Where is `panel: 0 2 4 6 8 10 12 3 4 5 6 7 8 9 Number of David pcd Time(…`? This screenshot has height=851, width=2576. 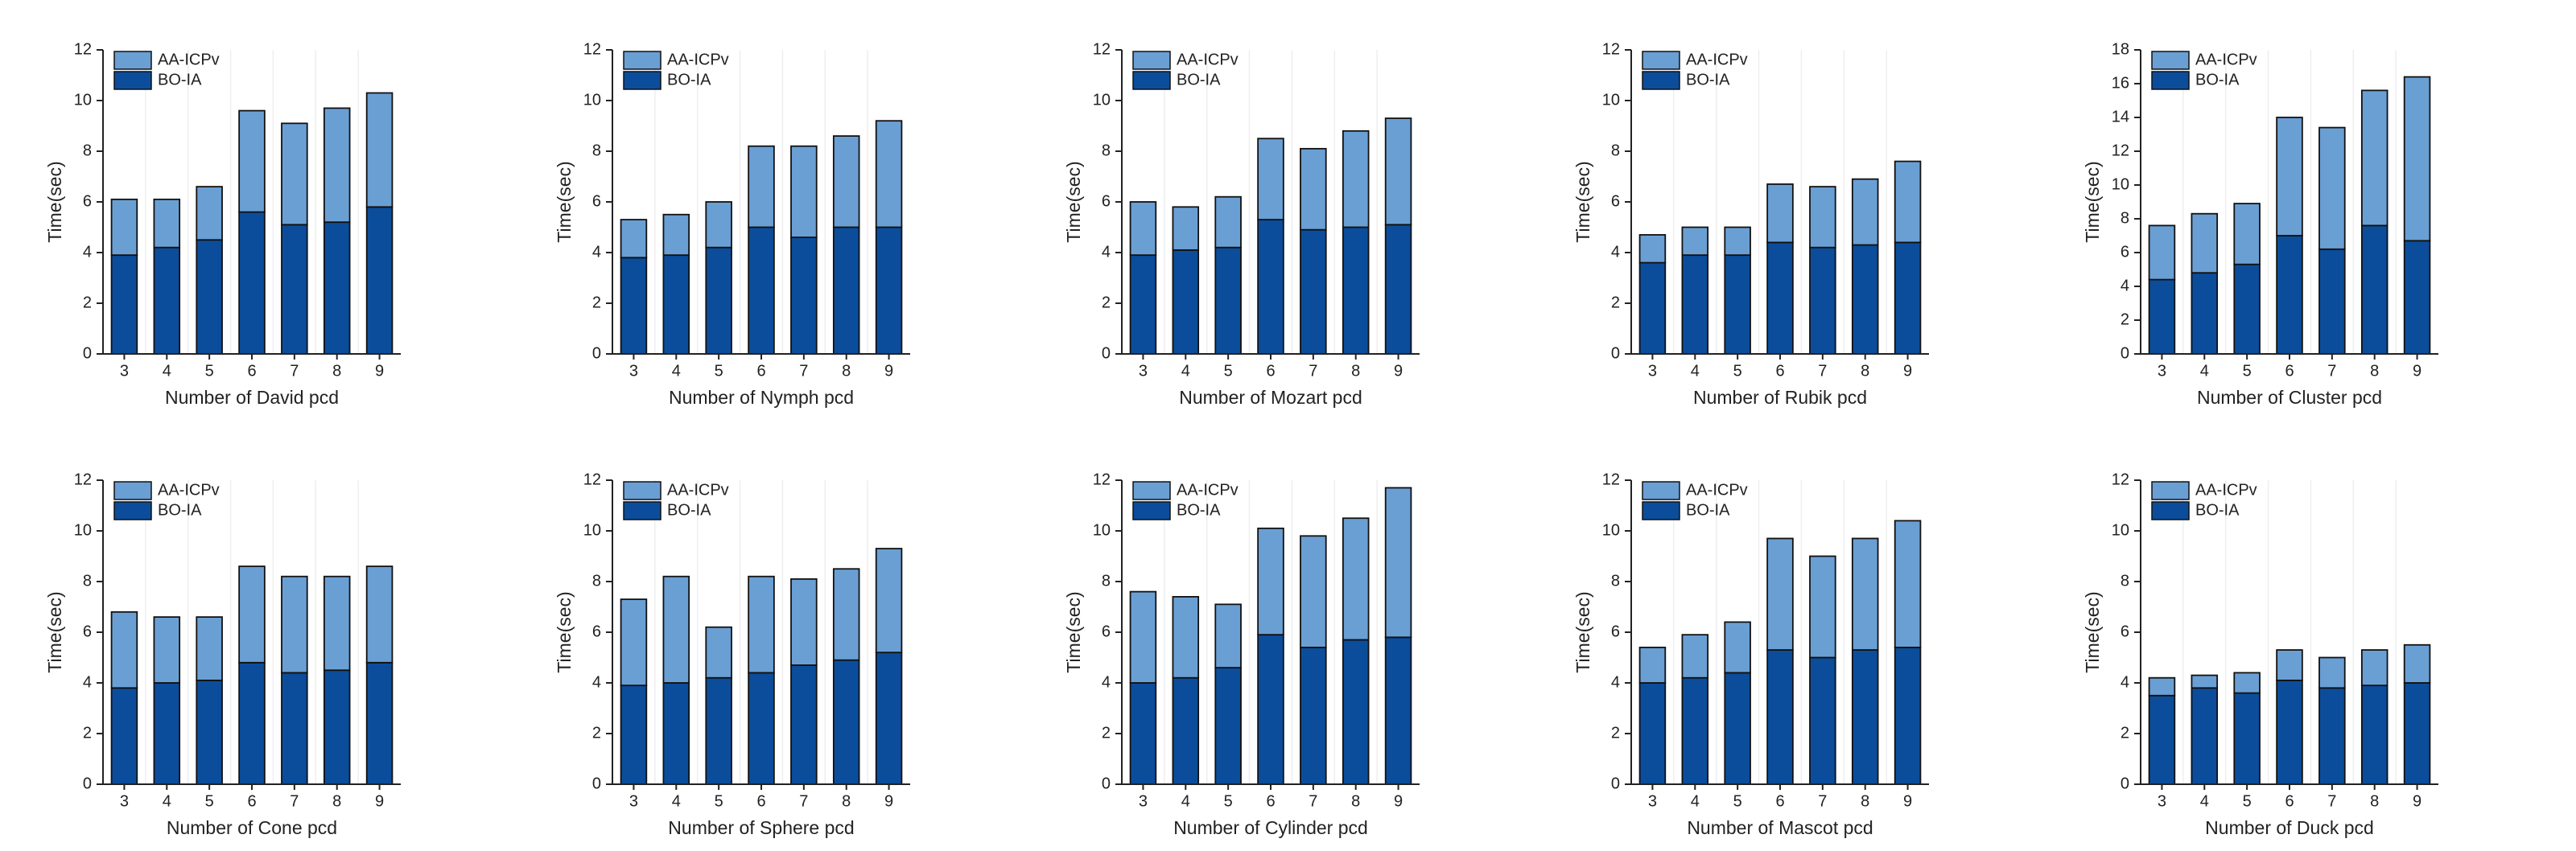 panel: 0 2 4 6 8 10 12 3 4 5 6 7 8 9 Number of David pcd Time(… is located at coordinates (222, 224).